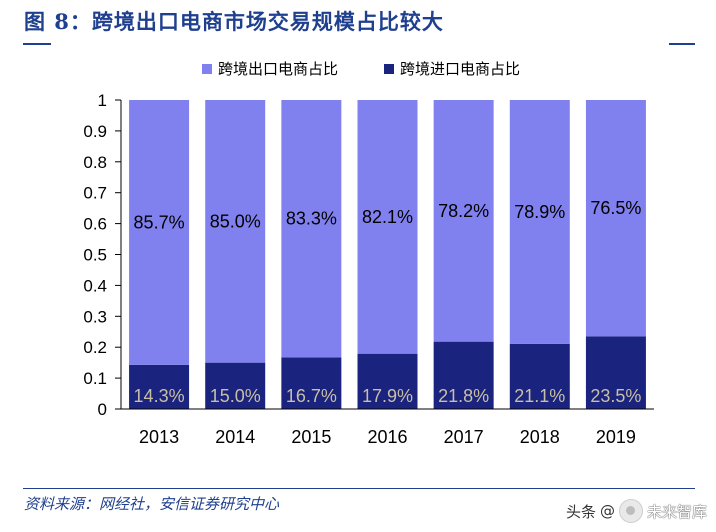 The image size is (716, 532). Describe the element at coordinates (235, 437) in the screenshot. I see `x-tick-label-2014: 2014` at that location.